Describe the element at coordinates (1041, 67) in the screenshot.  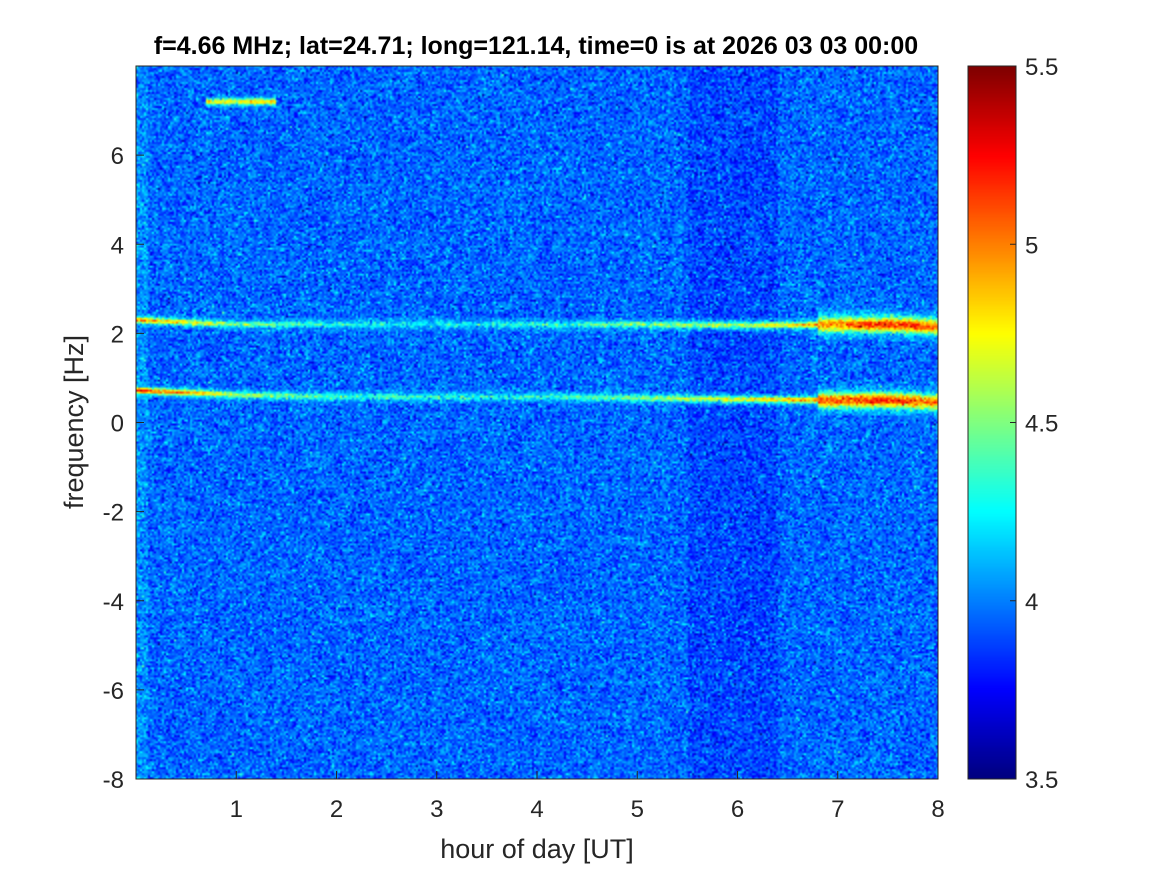
I see `colorbar-tick-label: 5.5` at that location.